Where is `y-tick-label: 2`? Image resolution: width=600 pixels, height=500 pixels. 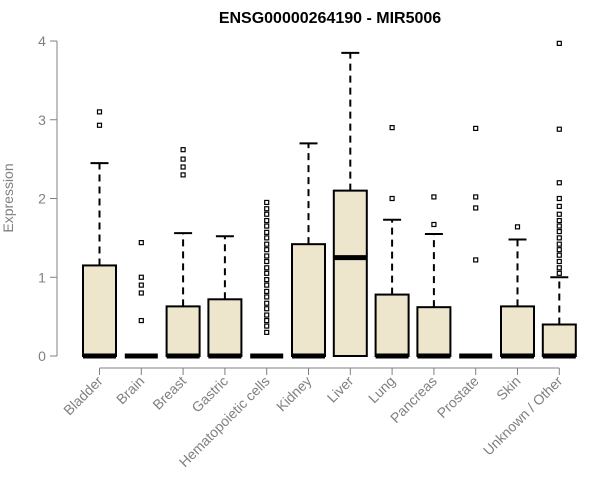 y-tick-label: 2 is located at coordinates (42, 199).